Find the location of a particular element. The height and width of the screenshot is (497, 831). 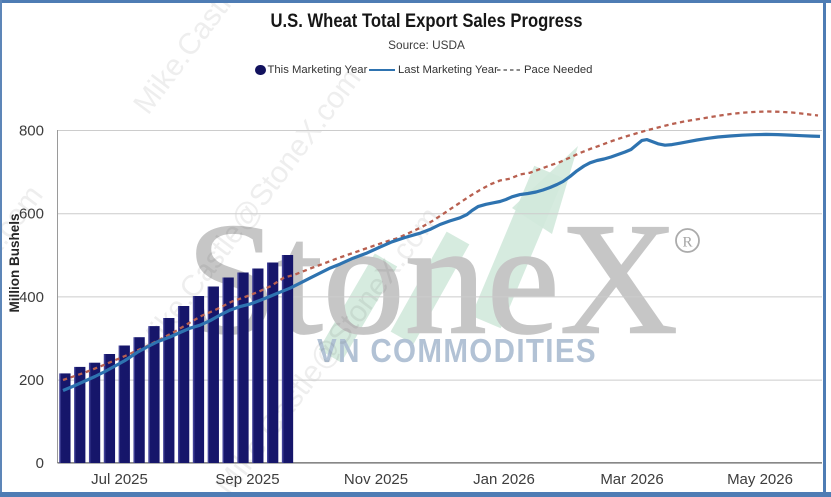

svg-text: 200 is located at coordinates (31, 380).